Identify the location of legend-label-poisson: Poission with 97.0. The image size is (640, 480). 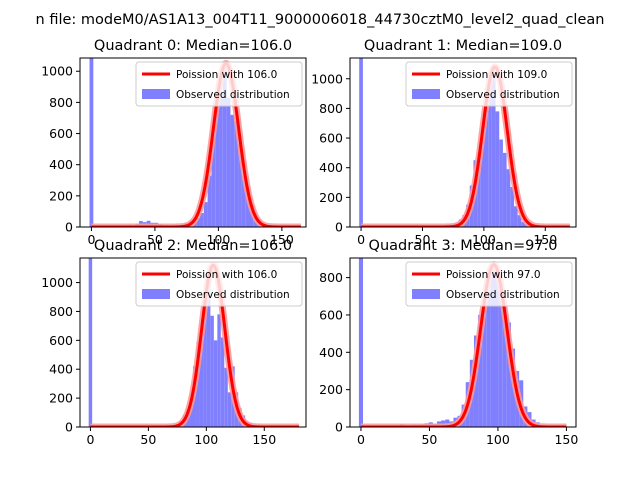
(493, 275).